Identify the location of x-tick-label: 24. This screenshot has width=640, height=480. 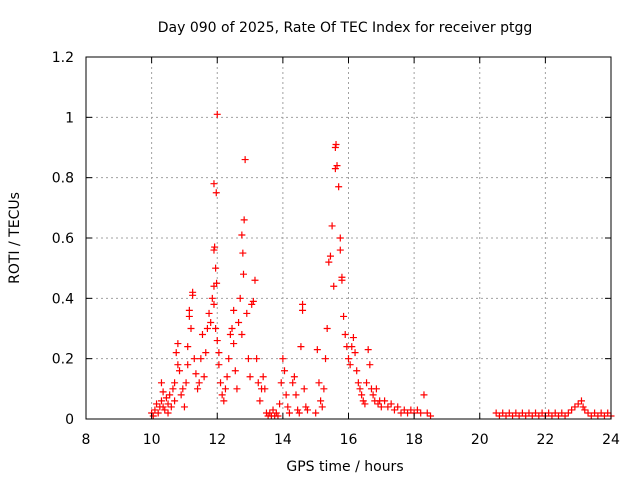
(611, 440).